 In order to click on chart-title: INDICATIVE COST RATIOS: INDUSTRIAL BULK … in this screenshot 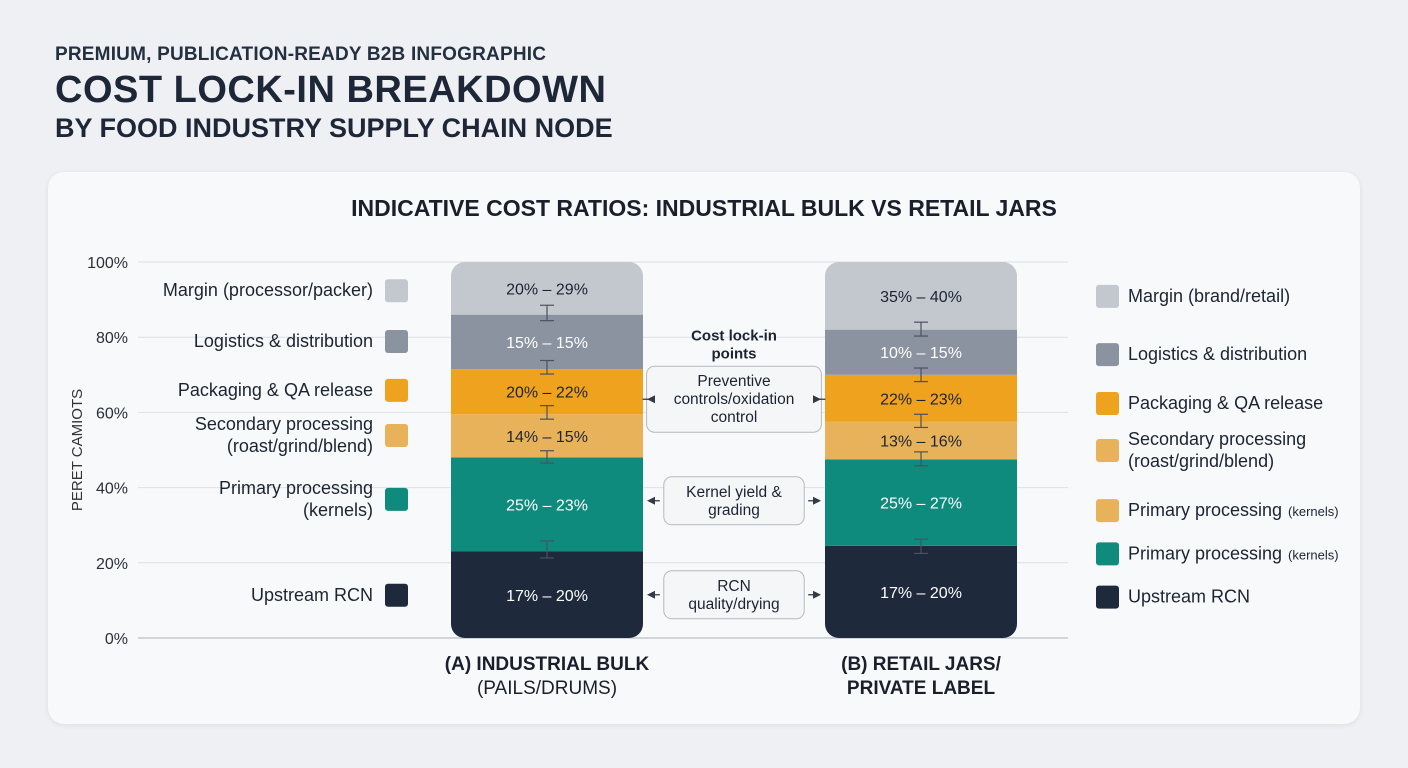, I will do `click(704, 208)`.